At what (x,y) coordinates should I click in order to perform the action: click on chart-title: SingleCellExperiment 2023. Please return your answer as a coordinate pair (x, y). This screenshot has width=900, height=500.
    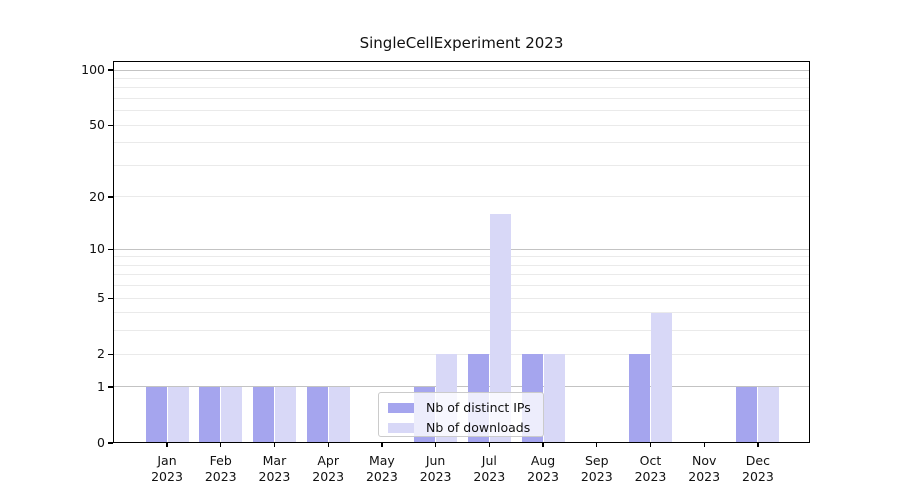
    Looking at the image, I should click on (461, 43).